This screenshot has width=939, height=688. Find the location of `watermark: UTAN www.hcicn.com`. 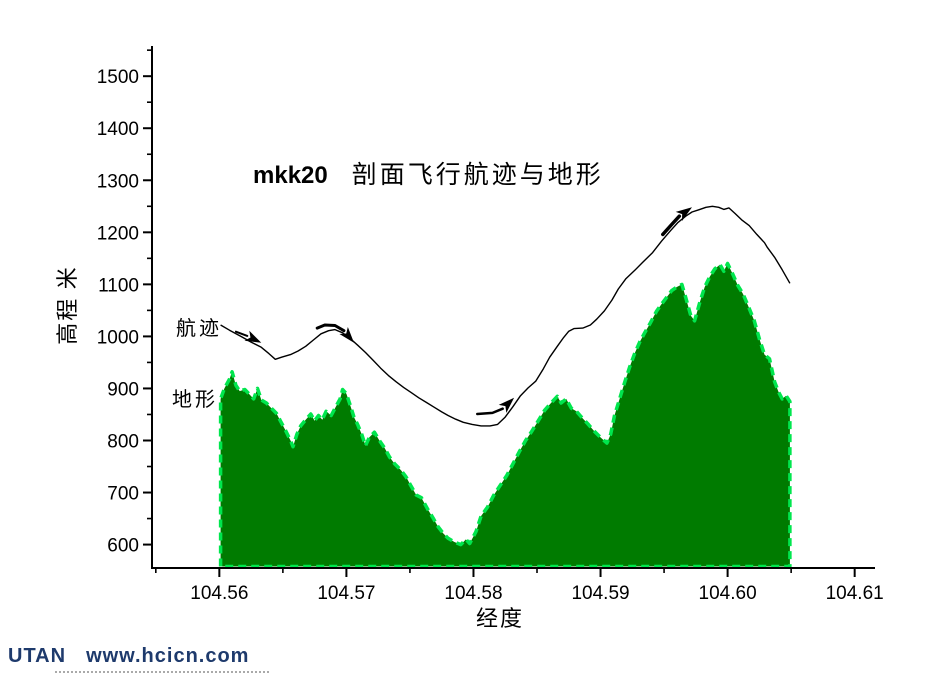

watermark: UTAN www.hcicn.com is located at coordinates (128, 656).